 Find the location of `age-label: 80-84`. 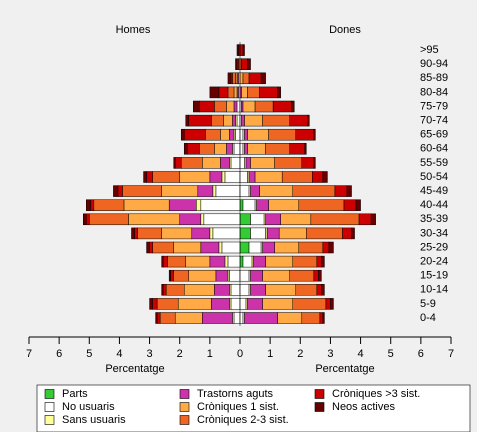

age-label: 80-84 is located at coordinates (434, 92).